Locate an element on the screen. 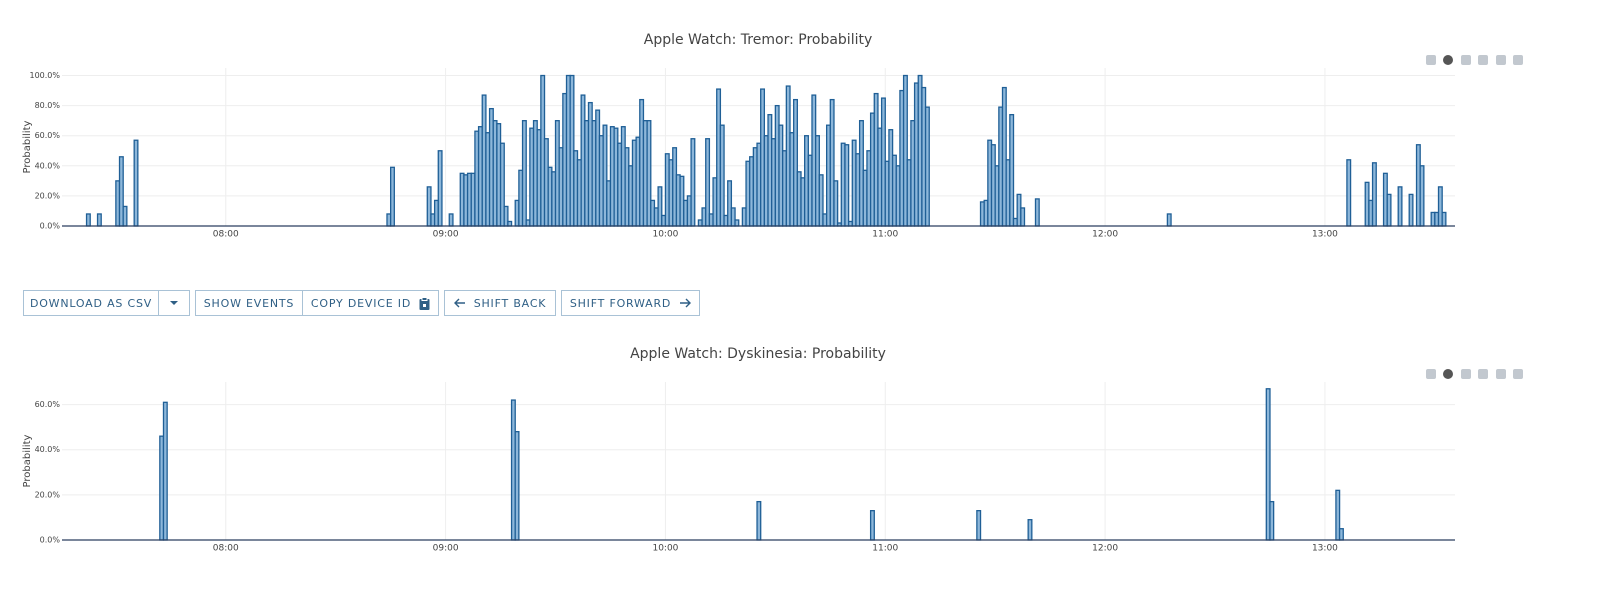  chart-title: Apple Watch: Tremor: Probability is located at coordinates (758, 40).